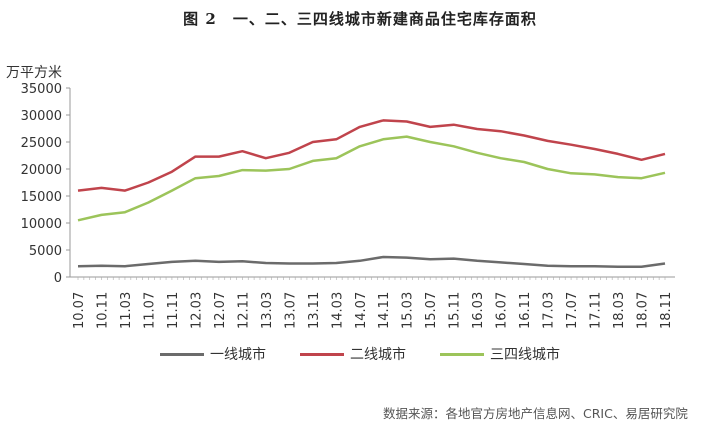 This screenshot has width=720, height=431. I want to click on chart-title: 图 2 一、二、三四线城市新建商品住宅库存面积, so click(360, 19).